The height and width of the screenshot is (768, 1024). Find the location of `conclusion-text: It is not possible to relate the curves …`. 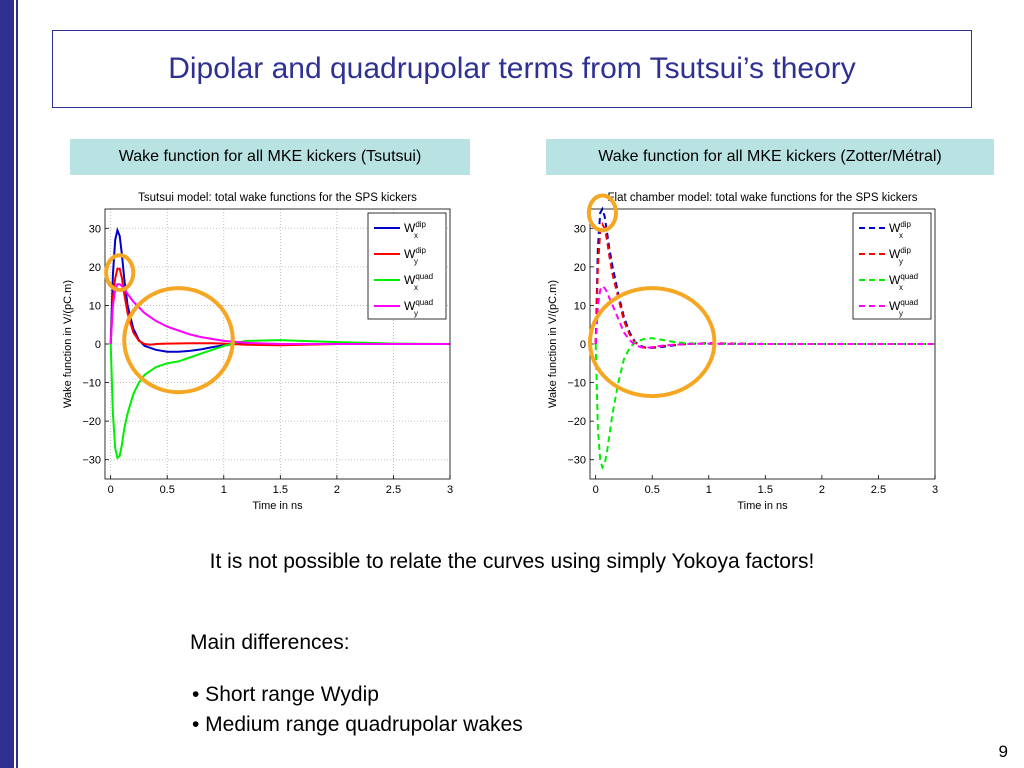

conclusion-text: It is not possible to relate the curves … is located at coordinates (512, 561).